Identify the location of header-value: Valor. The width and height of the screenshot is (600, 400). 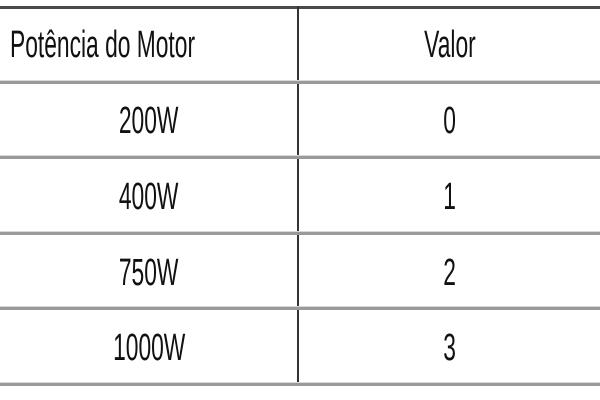
(450, 45).